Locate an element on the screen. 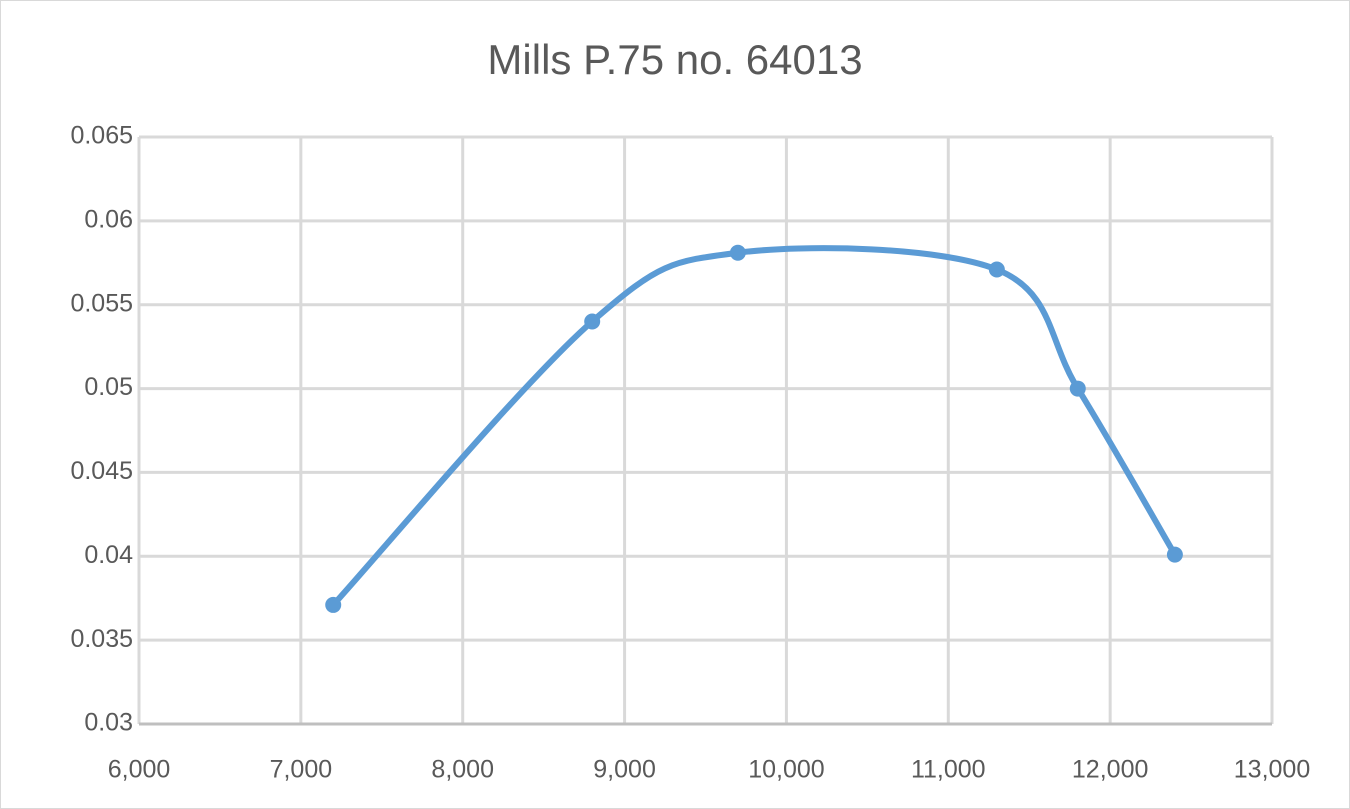 The image size is (1350, 809). x-tick-label: 11,000 is located at coordinates (948, 770).